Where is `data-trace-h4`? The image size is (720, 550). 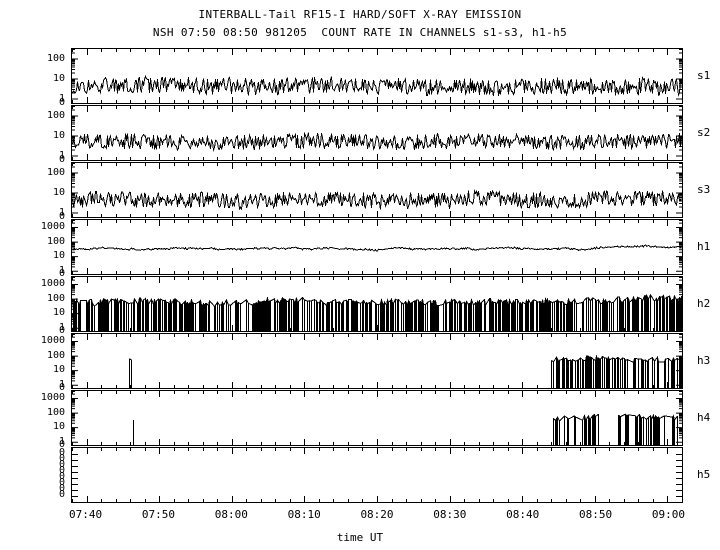 data-trace-h4 is located at coordinates (405, 429).